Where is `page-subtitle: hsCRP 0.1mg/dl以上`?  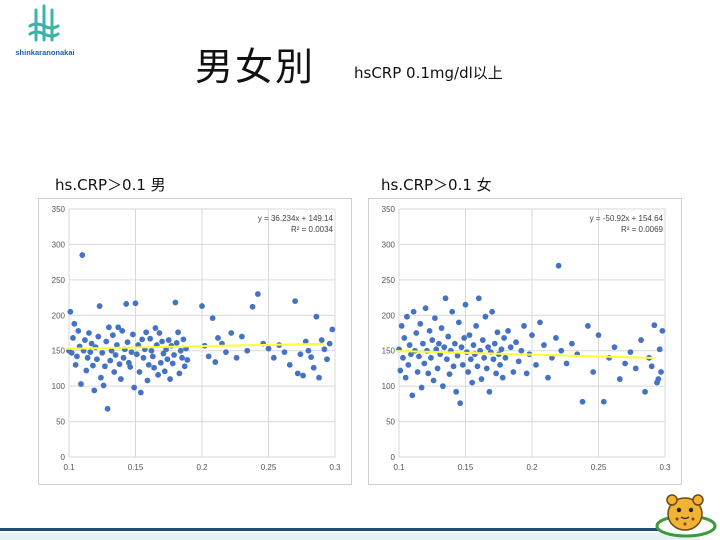
page-subtitle: hsCRP 0.1mg/dl以上 is located at coordinates (428, 73).